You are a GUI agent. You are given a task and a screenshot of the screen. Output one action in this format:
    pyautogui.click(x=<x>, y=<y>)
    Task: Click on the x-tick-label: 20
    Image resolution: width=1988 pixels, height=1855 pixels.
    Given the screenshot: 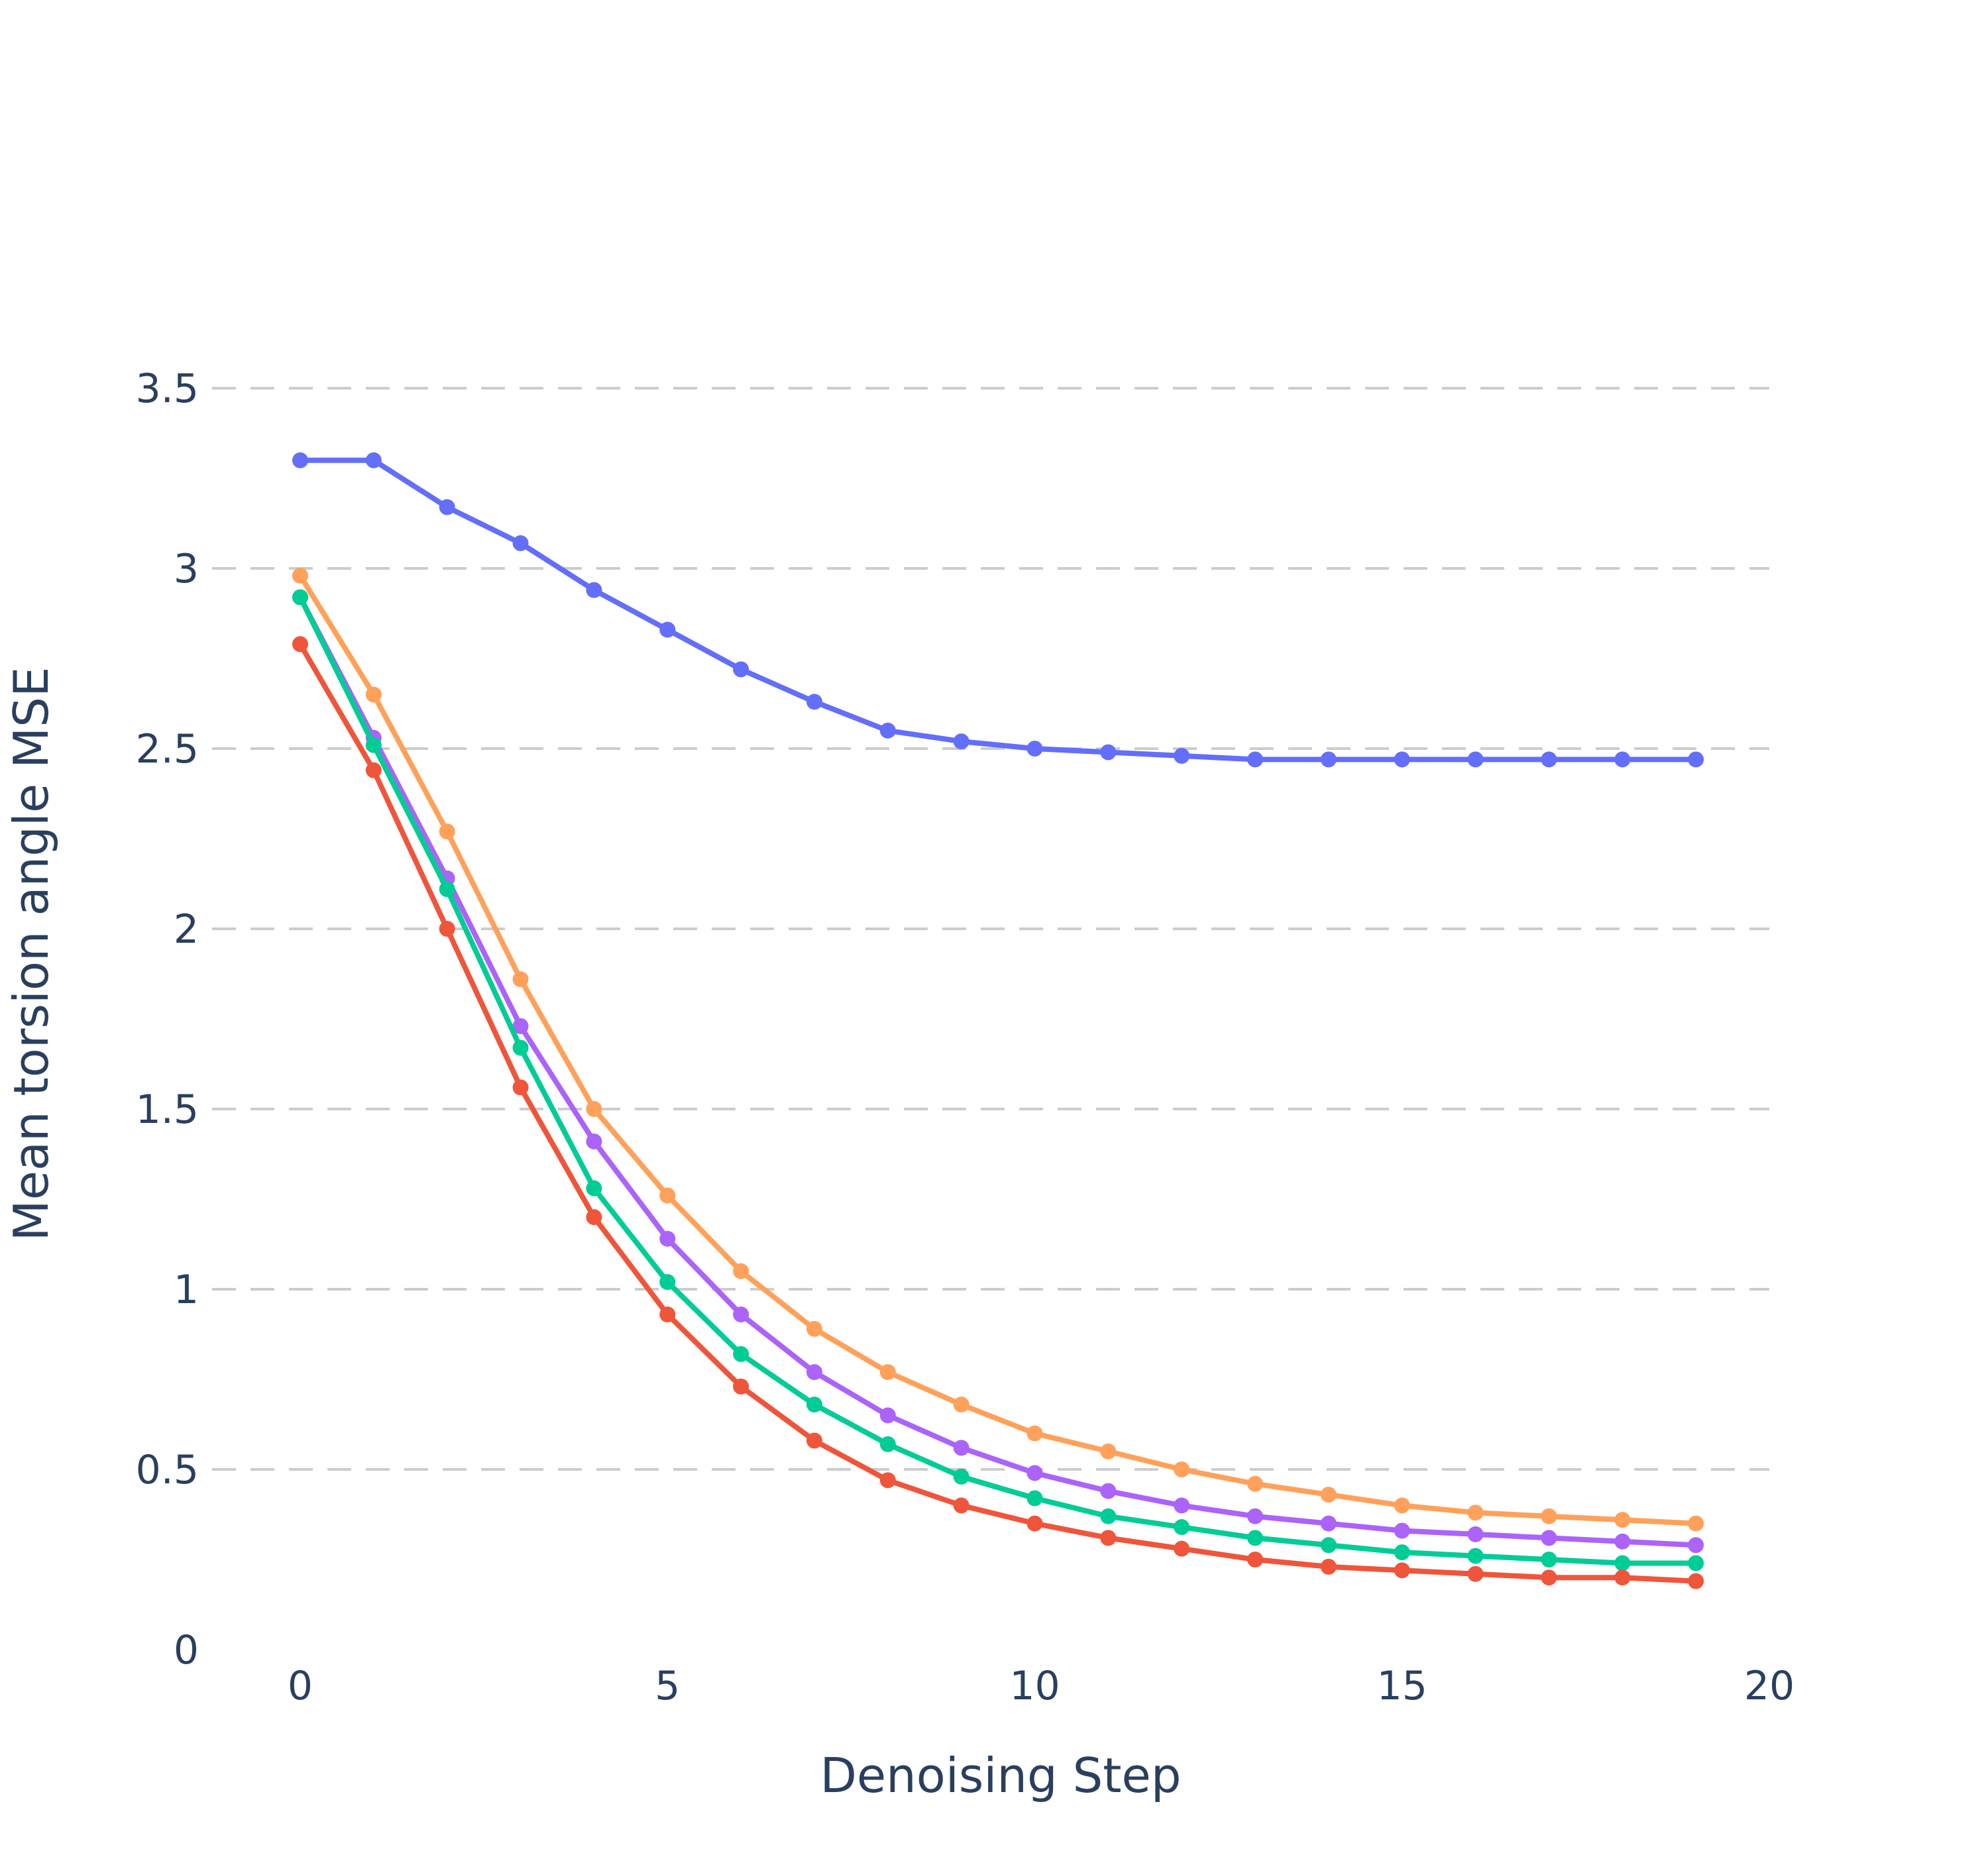 What is the action you would take?
    pyautogui.click(x=1769, y=1686)
    